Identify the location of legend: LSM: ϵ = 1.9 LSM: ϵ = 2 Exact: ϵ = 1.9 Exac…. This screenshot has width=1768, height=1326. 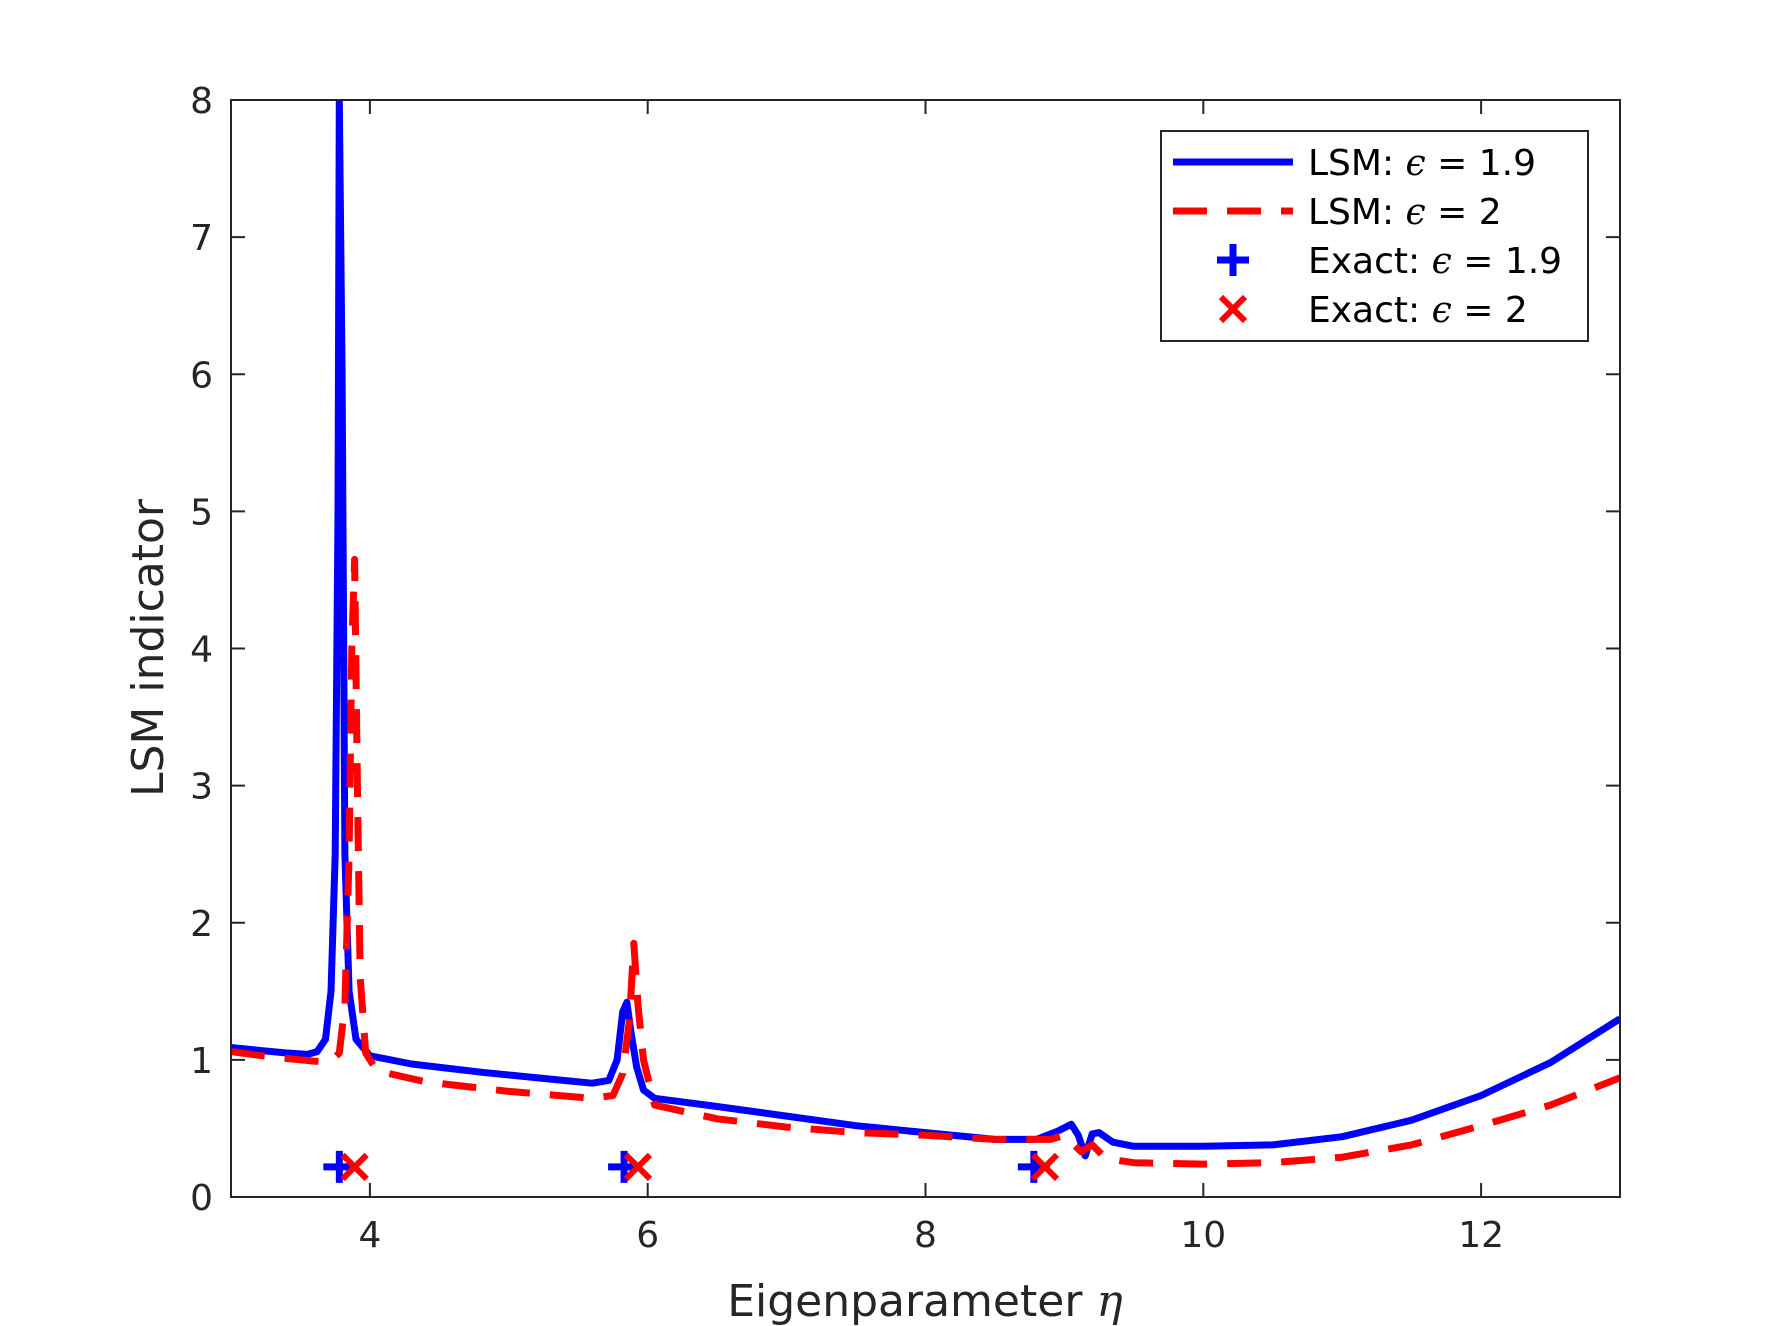
(1374, 236).